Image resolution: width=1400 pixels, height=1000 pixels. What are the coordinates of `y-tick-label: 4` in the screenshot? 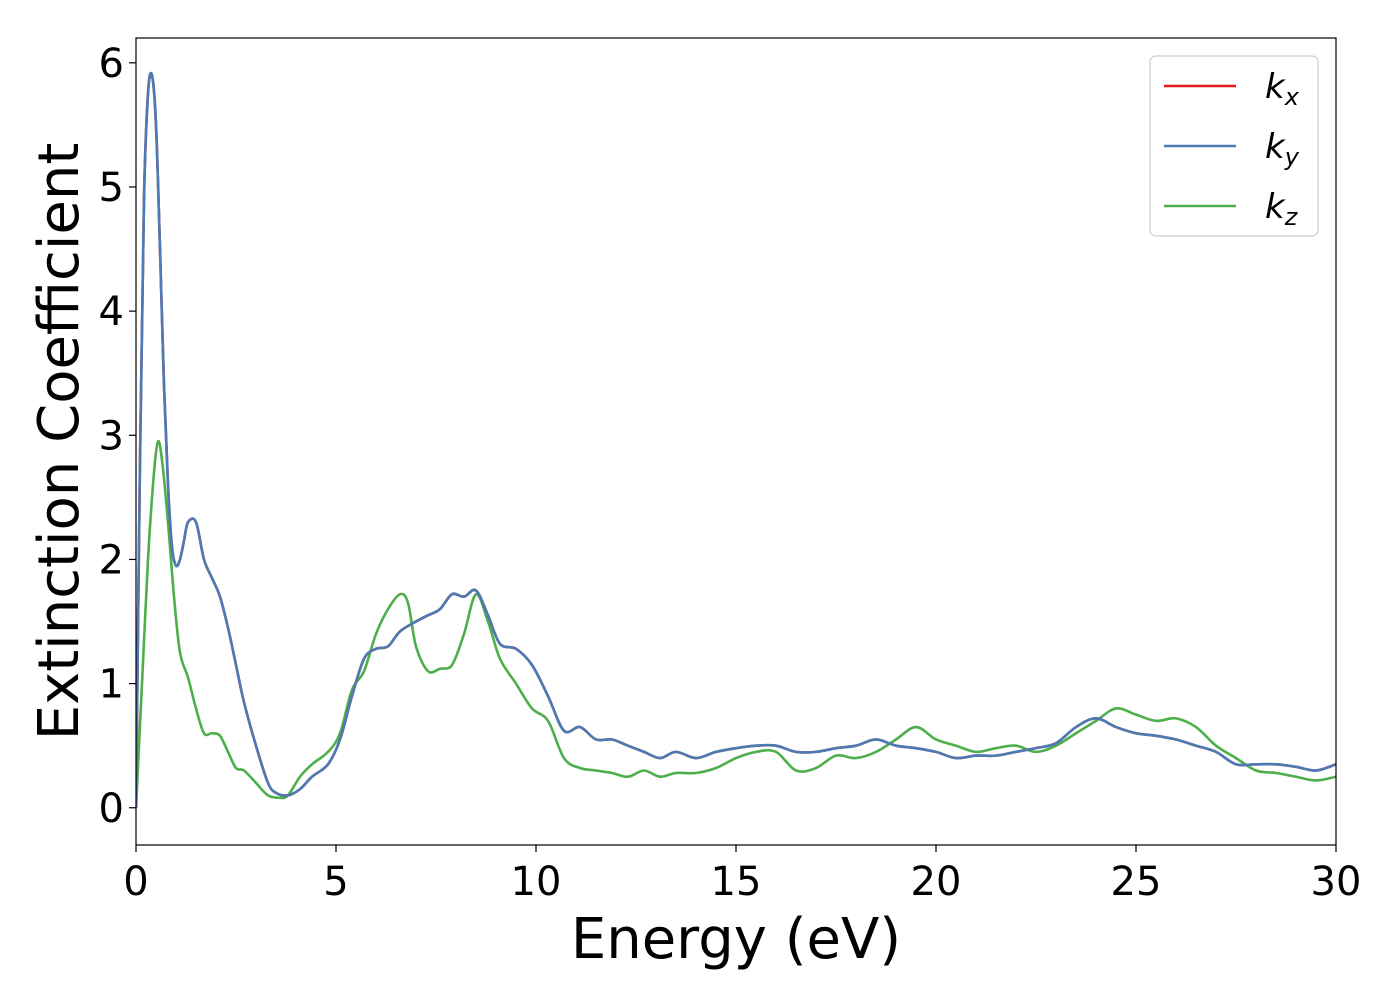 It's located at (111, 312).